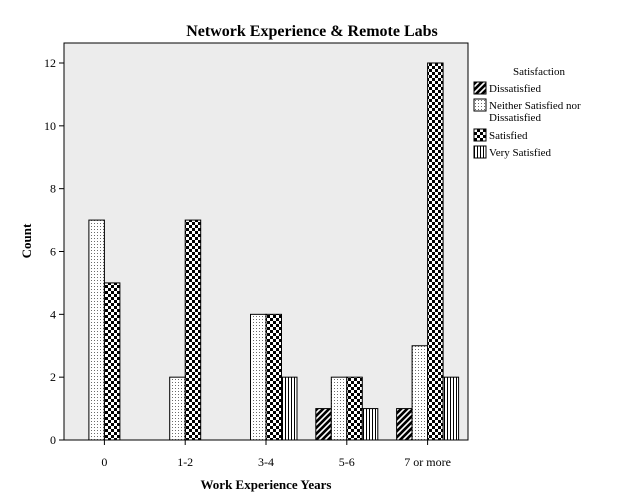 This screenshot has height=500, width=624. I want to click on legend-label: Neither Satisfied nor, so click(535, 106).